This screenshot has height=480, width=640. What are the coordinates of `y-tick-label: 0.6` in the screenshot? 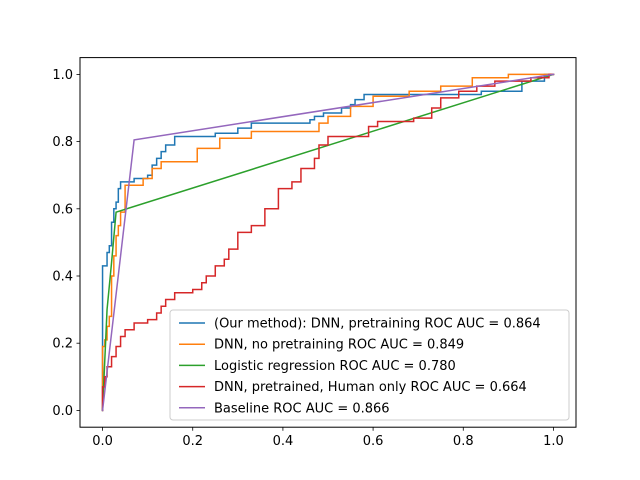 It's located at (62, 209).